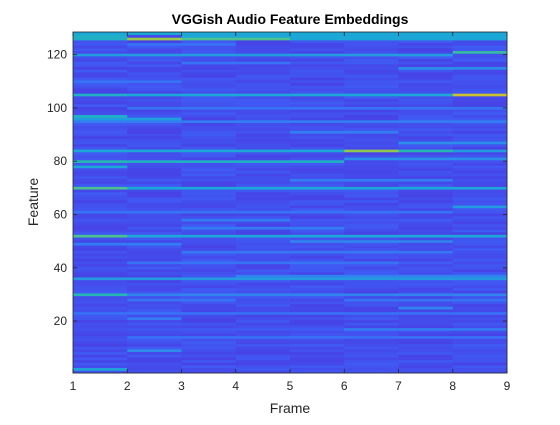 The width and height of the screenshot is (560, 425). I want to click on x-tick-label: 8, so click(452, 386).